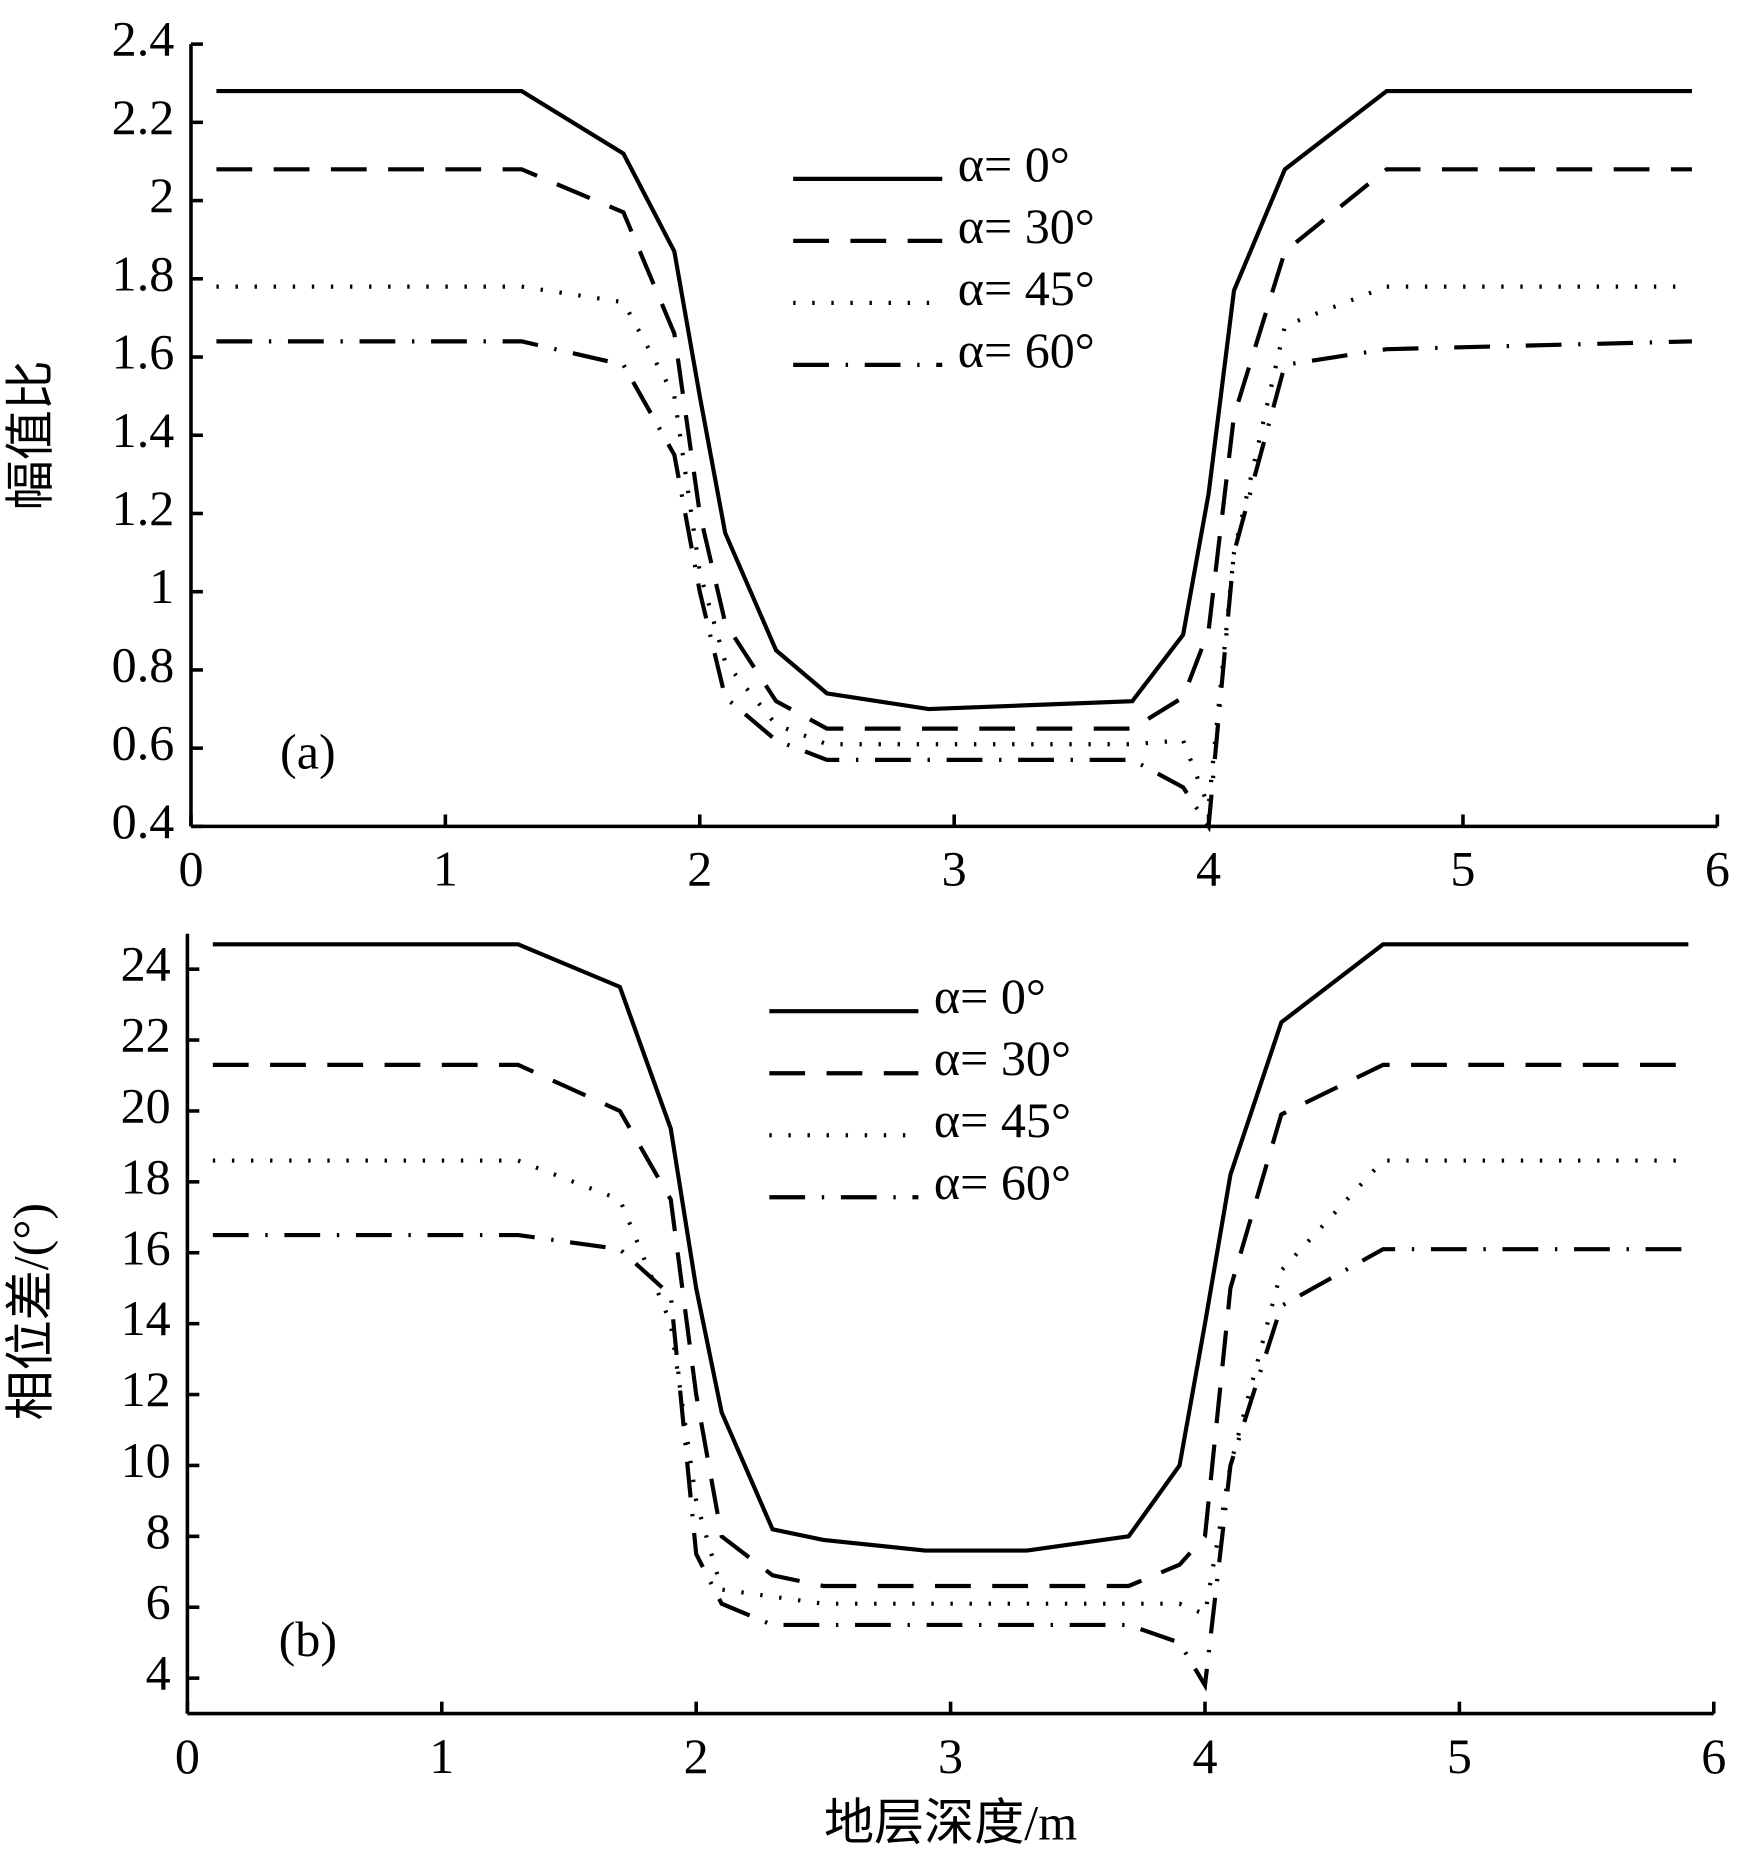  What do you see at coordinates (158, 1531) in the screenshot?
I see `y-tick-label: 8` at bounding box center [158, 1531].